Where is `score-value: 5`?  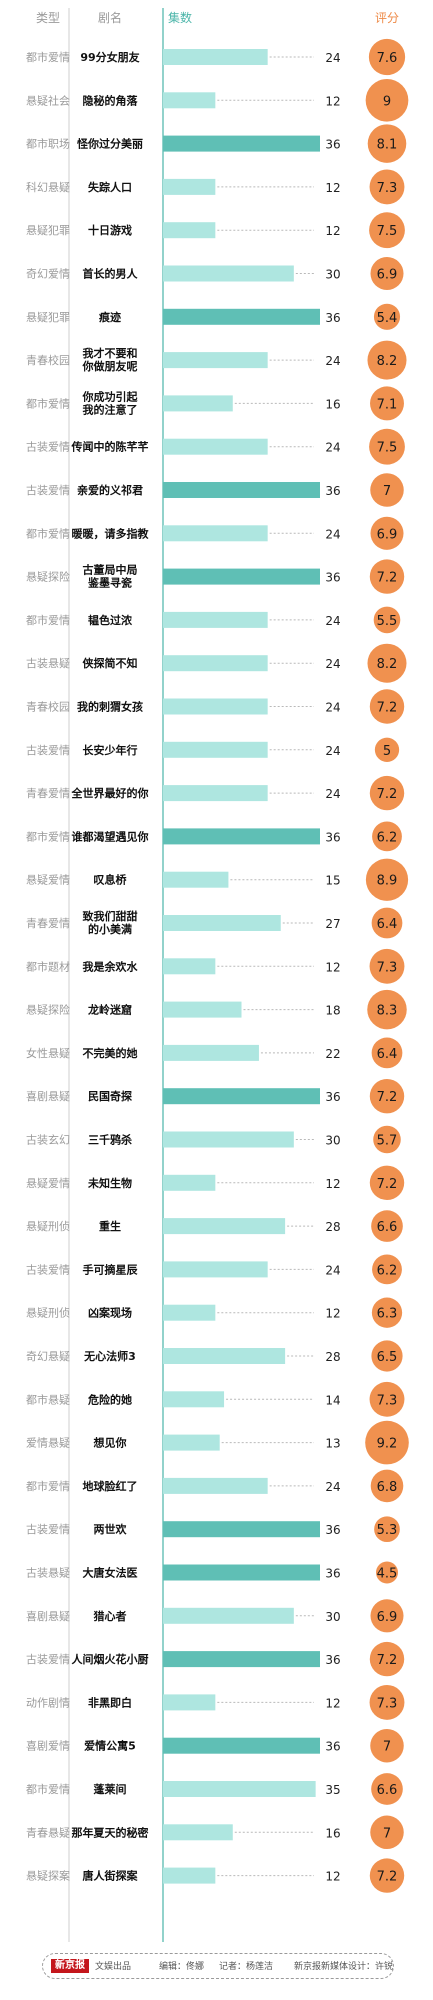 score-value: 5 is located at coordinates (387, 751).